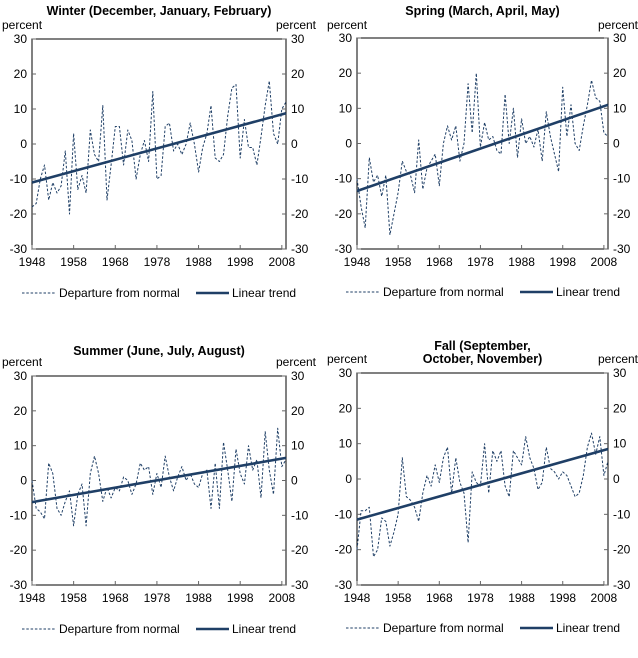  What do you see at coordinates (159, 351) in the screenshot?
I see `chart-title: Summer (June, July, August)` at bounding box center [159, 351].